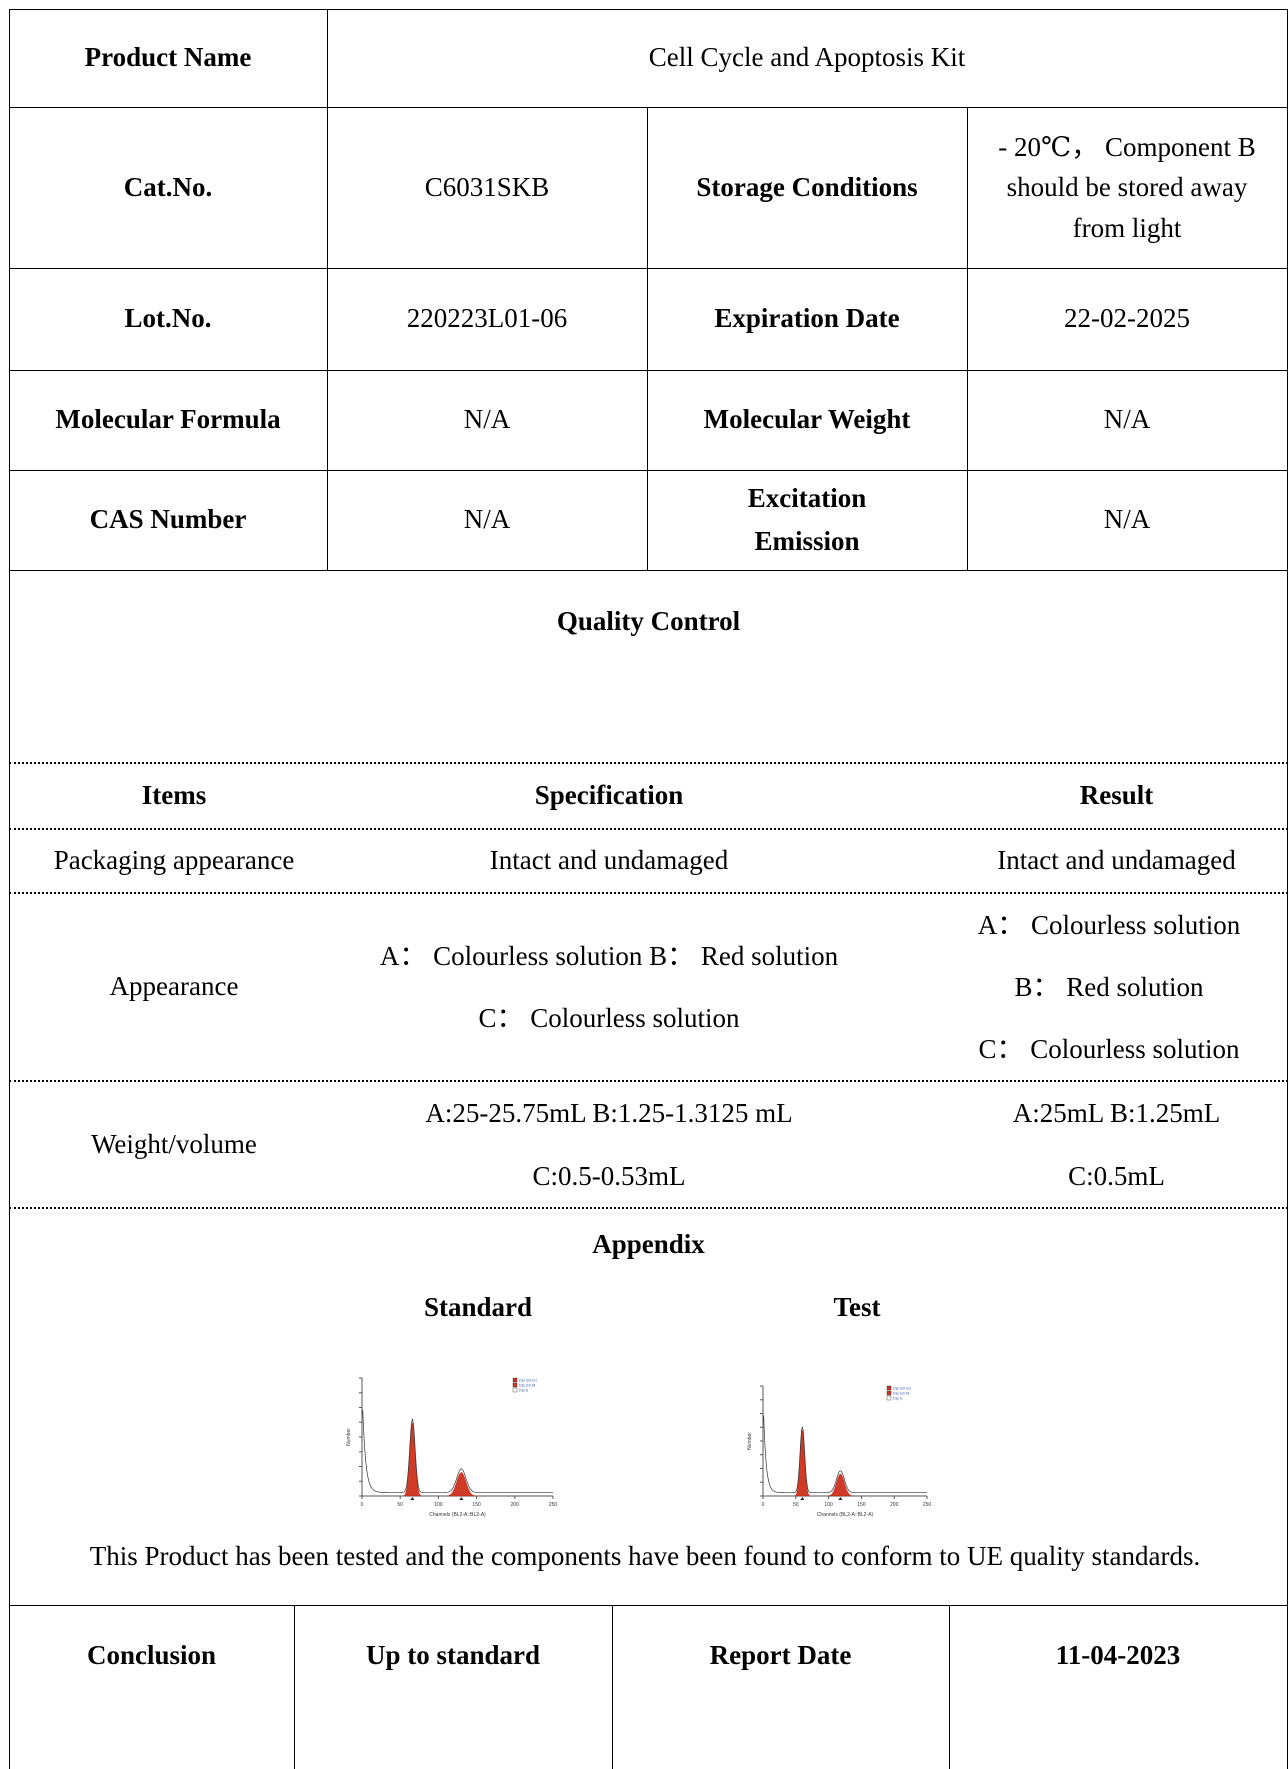 The height and width of the screenshot is (1769, 1288). I want to click on cat-no-label: Cat.No., so click(168, 186).